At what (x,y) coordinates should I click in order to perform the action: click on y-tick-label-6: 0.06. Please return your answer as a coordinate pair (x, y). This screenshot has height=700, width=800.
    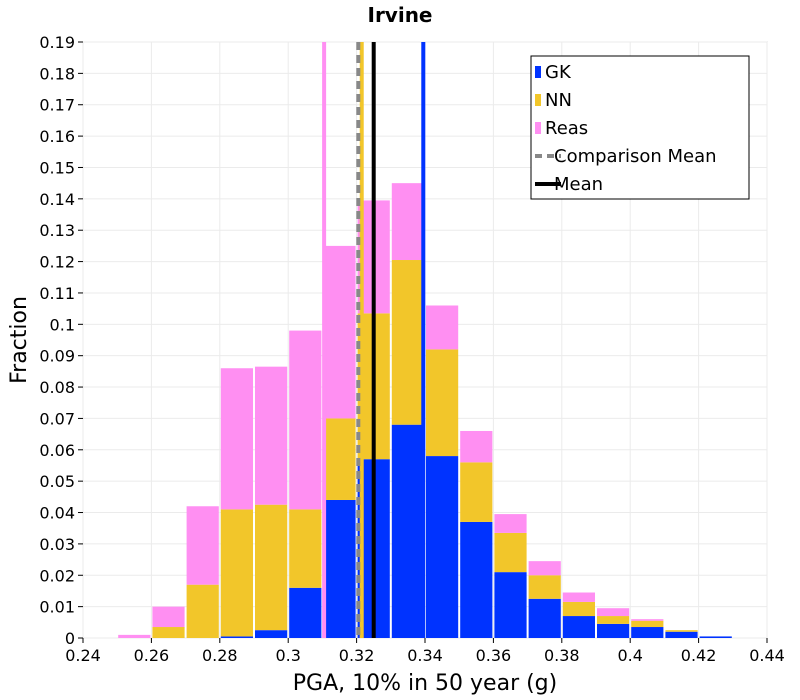
    Looking at the image, I should click on (57, 450).